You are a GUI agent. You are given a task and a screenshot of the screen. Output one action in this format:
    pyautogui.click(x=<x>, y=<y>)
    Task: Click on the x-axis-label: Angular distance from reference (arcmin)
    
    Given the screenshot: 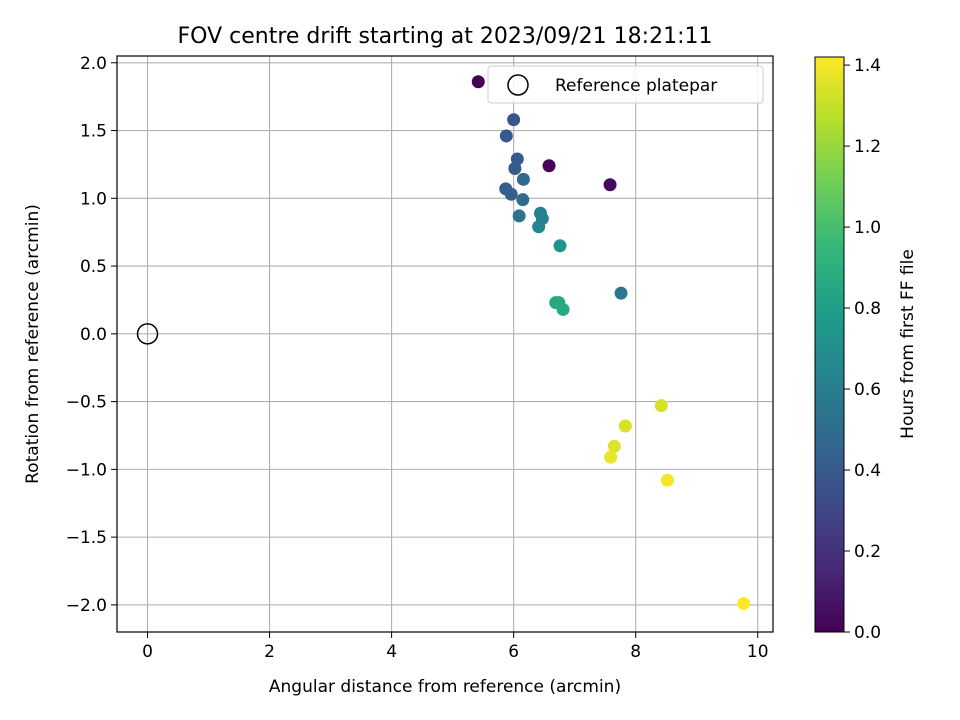 What is the action you would take?
    pyautogui.click(x=445, y=687)
    